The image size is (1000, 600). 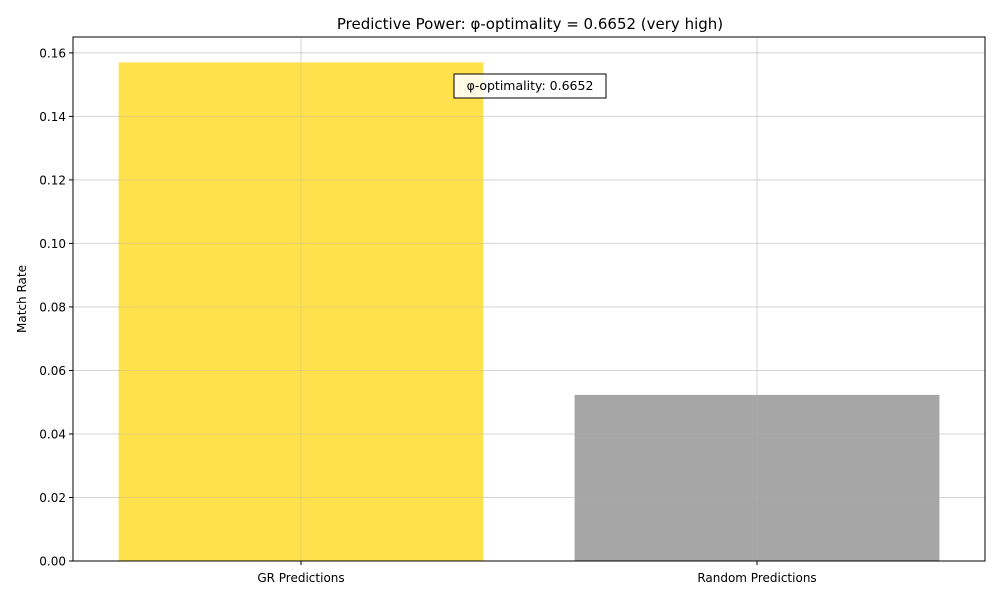 What do you see at coordinates (52, 562) in the screenshot?
I see `y-tick-label: 0.00` at bounding box center [52, 562].